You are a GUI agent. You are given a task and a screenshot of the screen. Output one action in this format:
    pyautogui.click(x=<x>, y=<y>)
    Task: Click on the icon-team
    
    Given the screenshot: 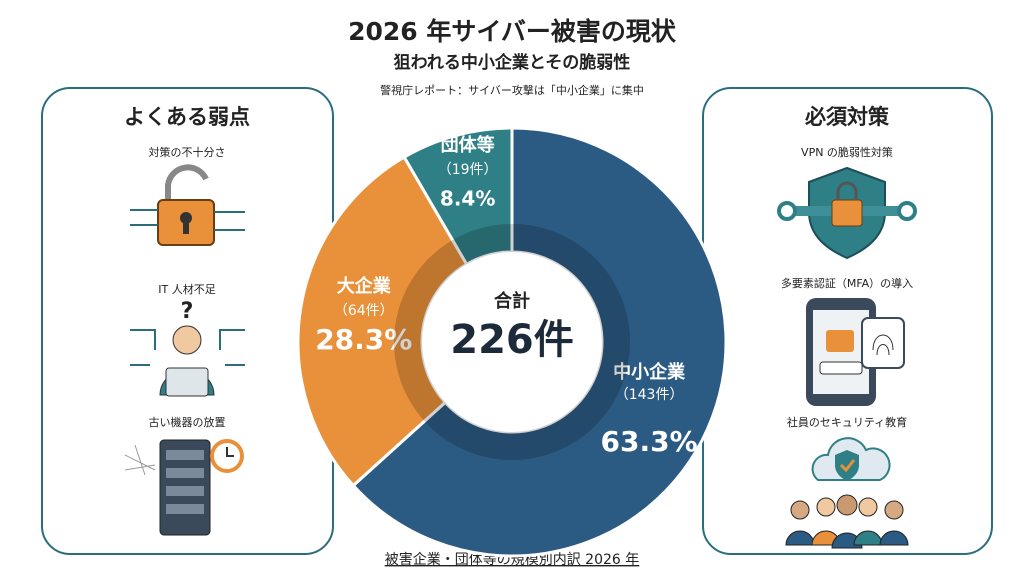 What is the action you would take?
    pyautogui.click(x=847, y=493)
    